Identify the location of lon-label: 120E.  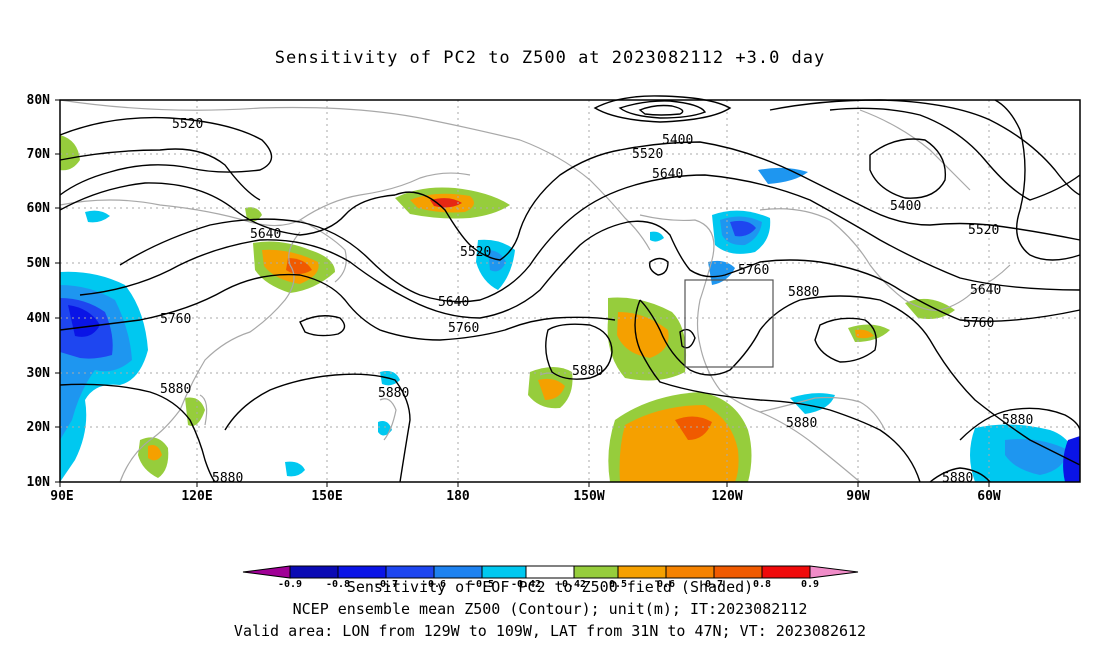
(196, 496).